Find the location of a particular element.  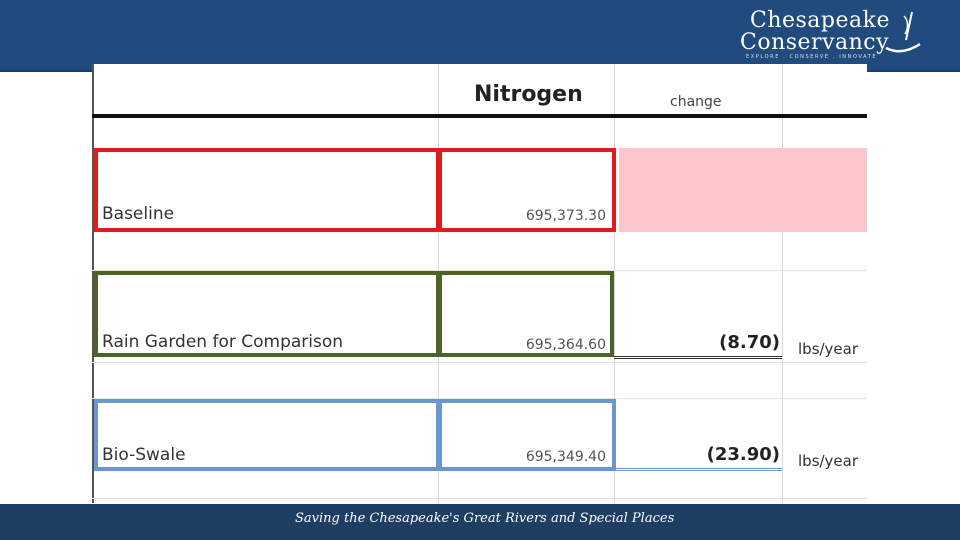

row-label-baseline: Baseline is located at coordinates (138, 214).